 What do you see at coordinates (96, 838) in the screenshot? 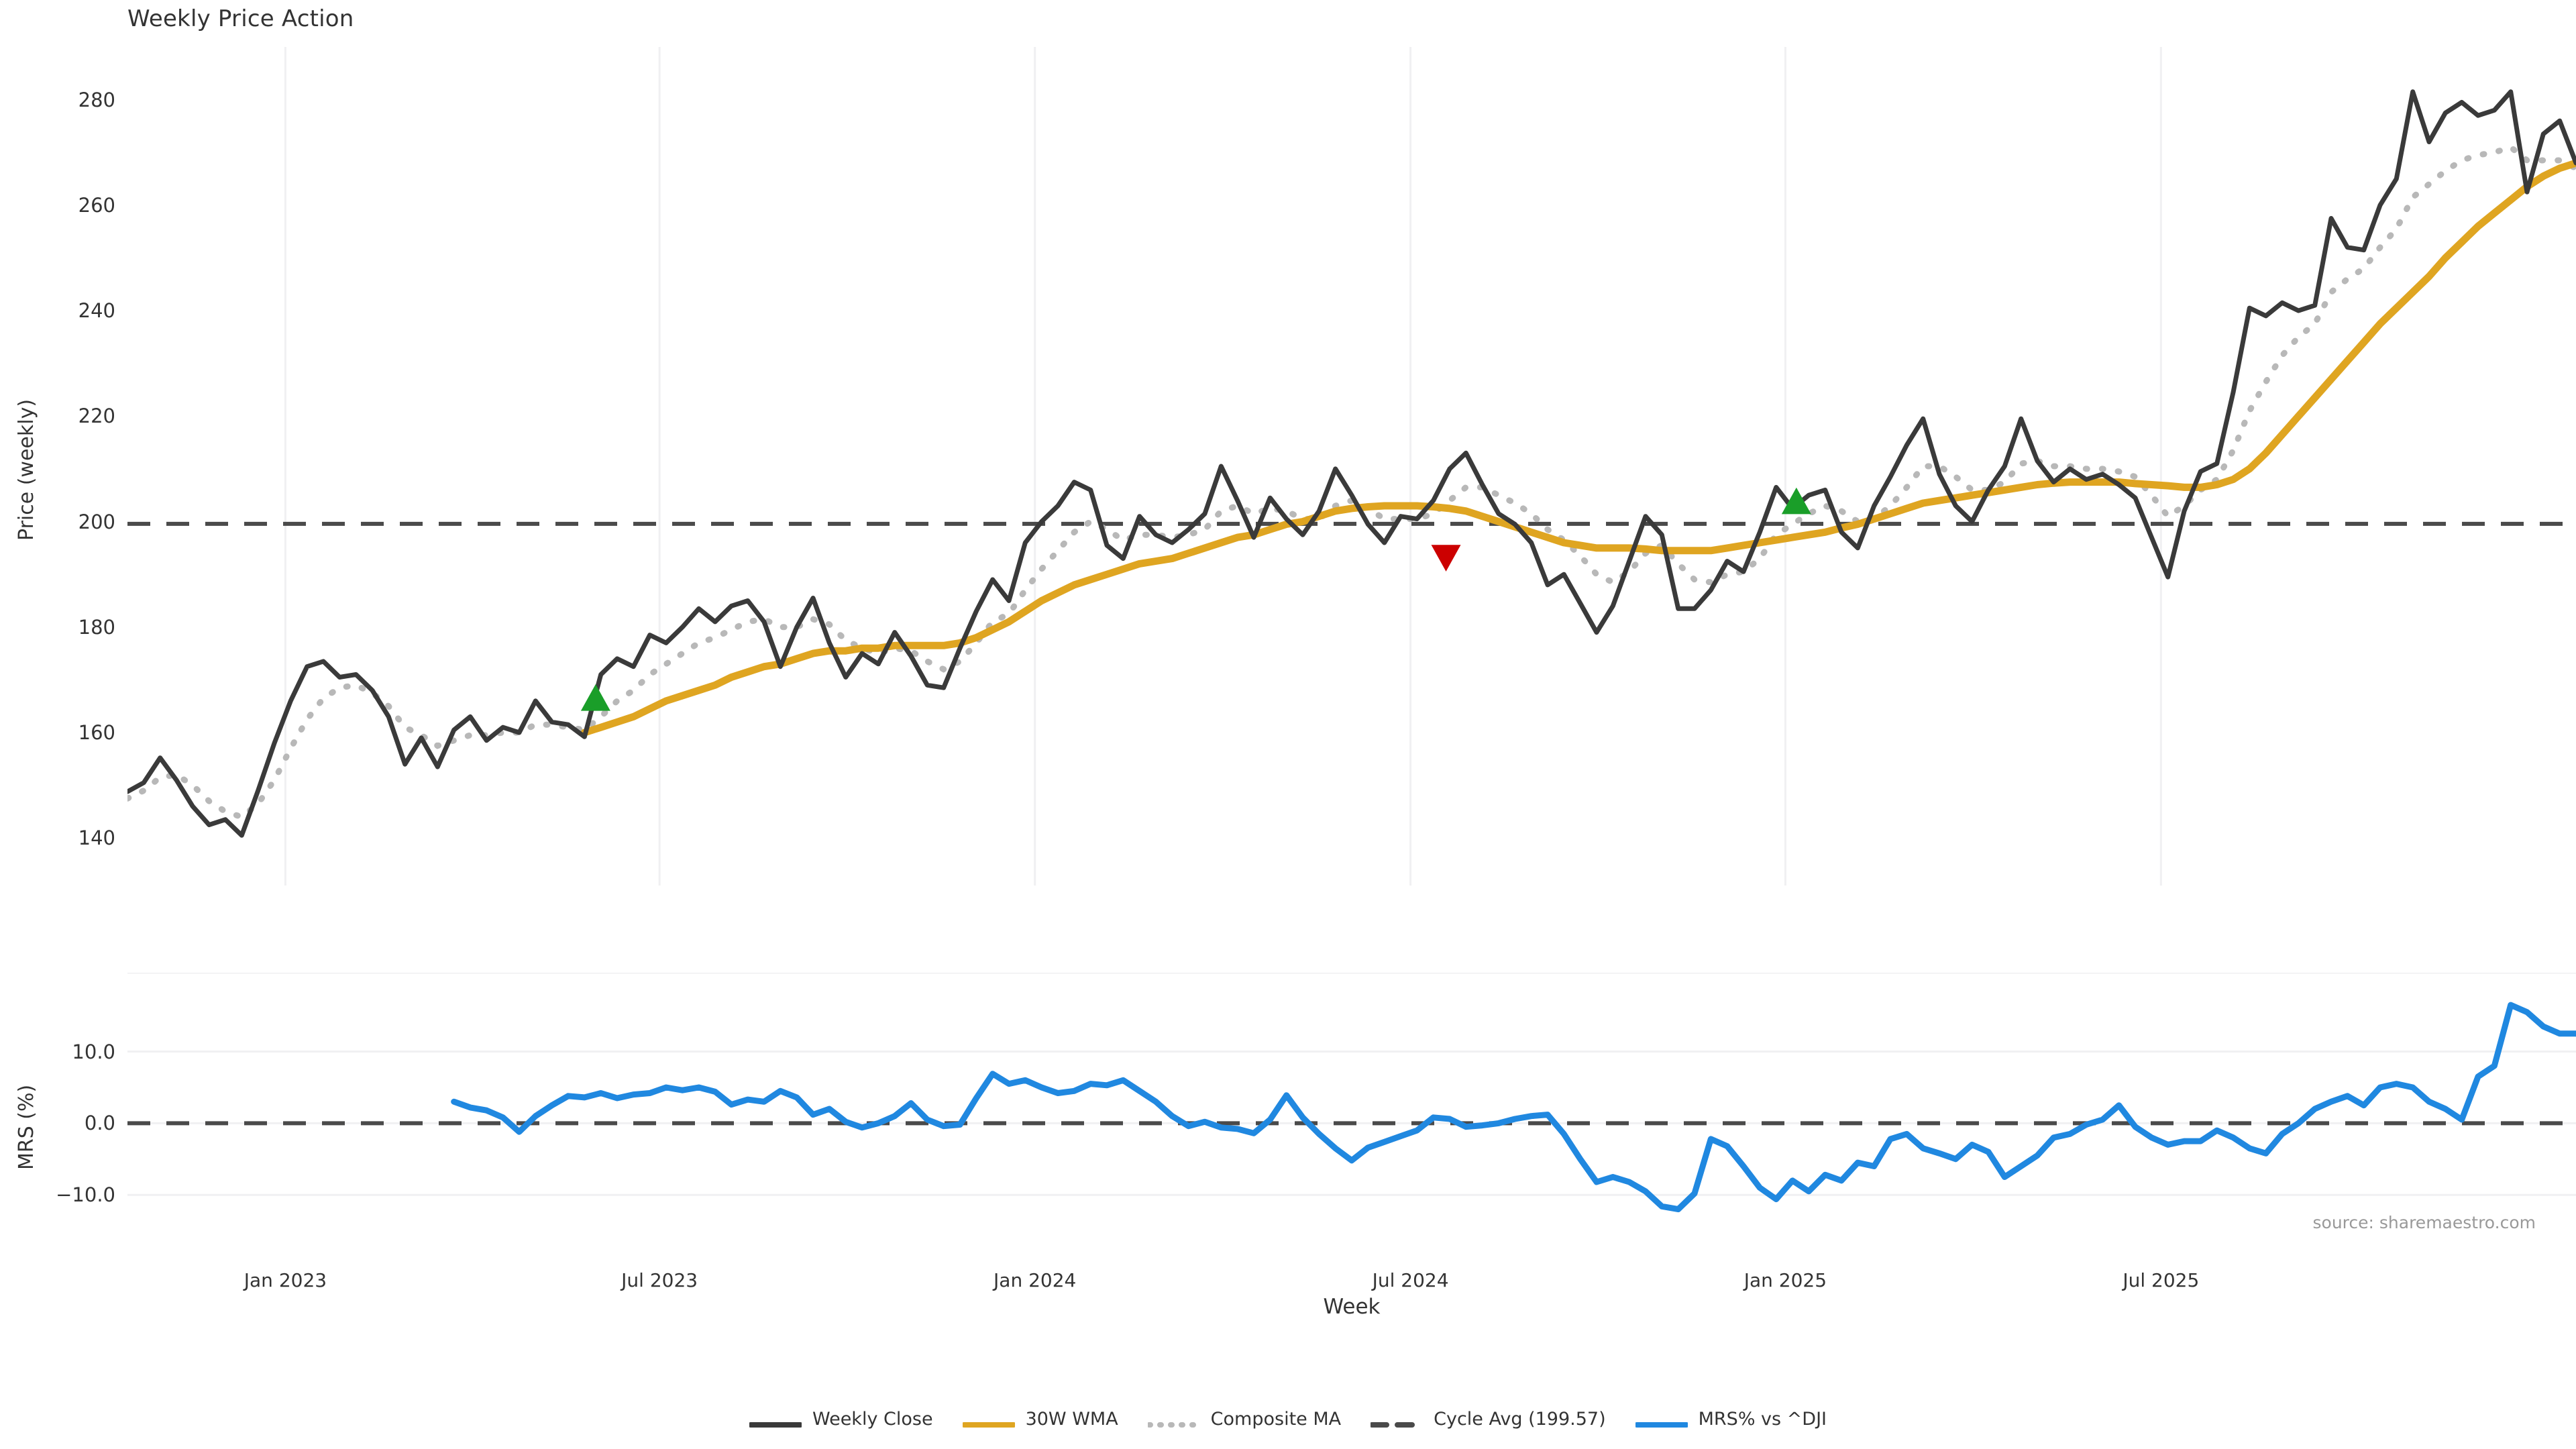
I see `price-yticks-0: 140` at bounding box center [96, 838].